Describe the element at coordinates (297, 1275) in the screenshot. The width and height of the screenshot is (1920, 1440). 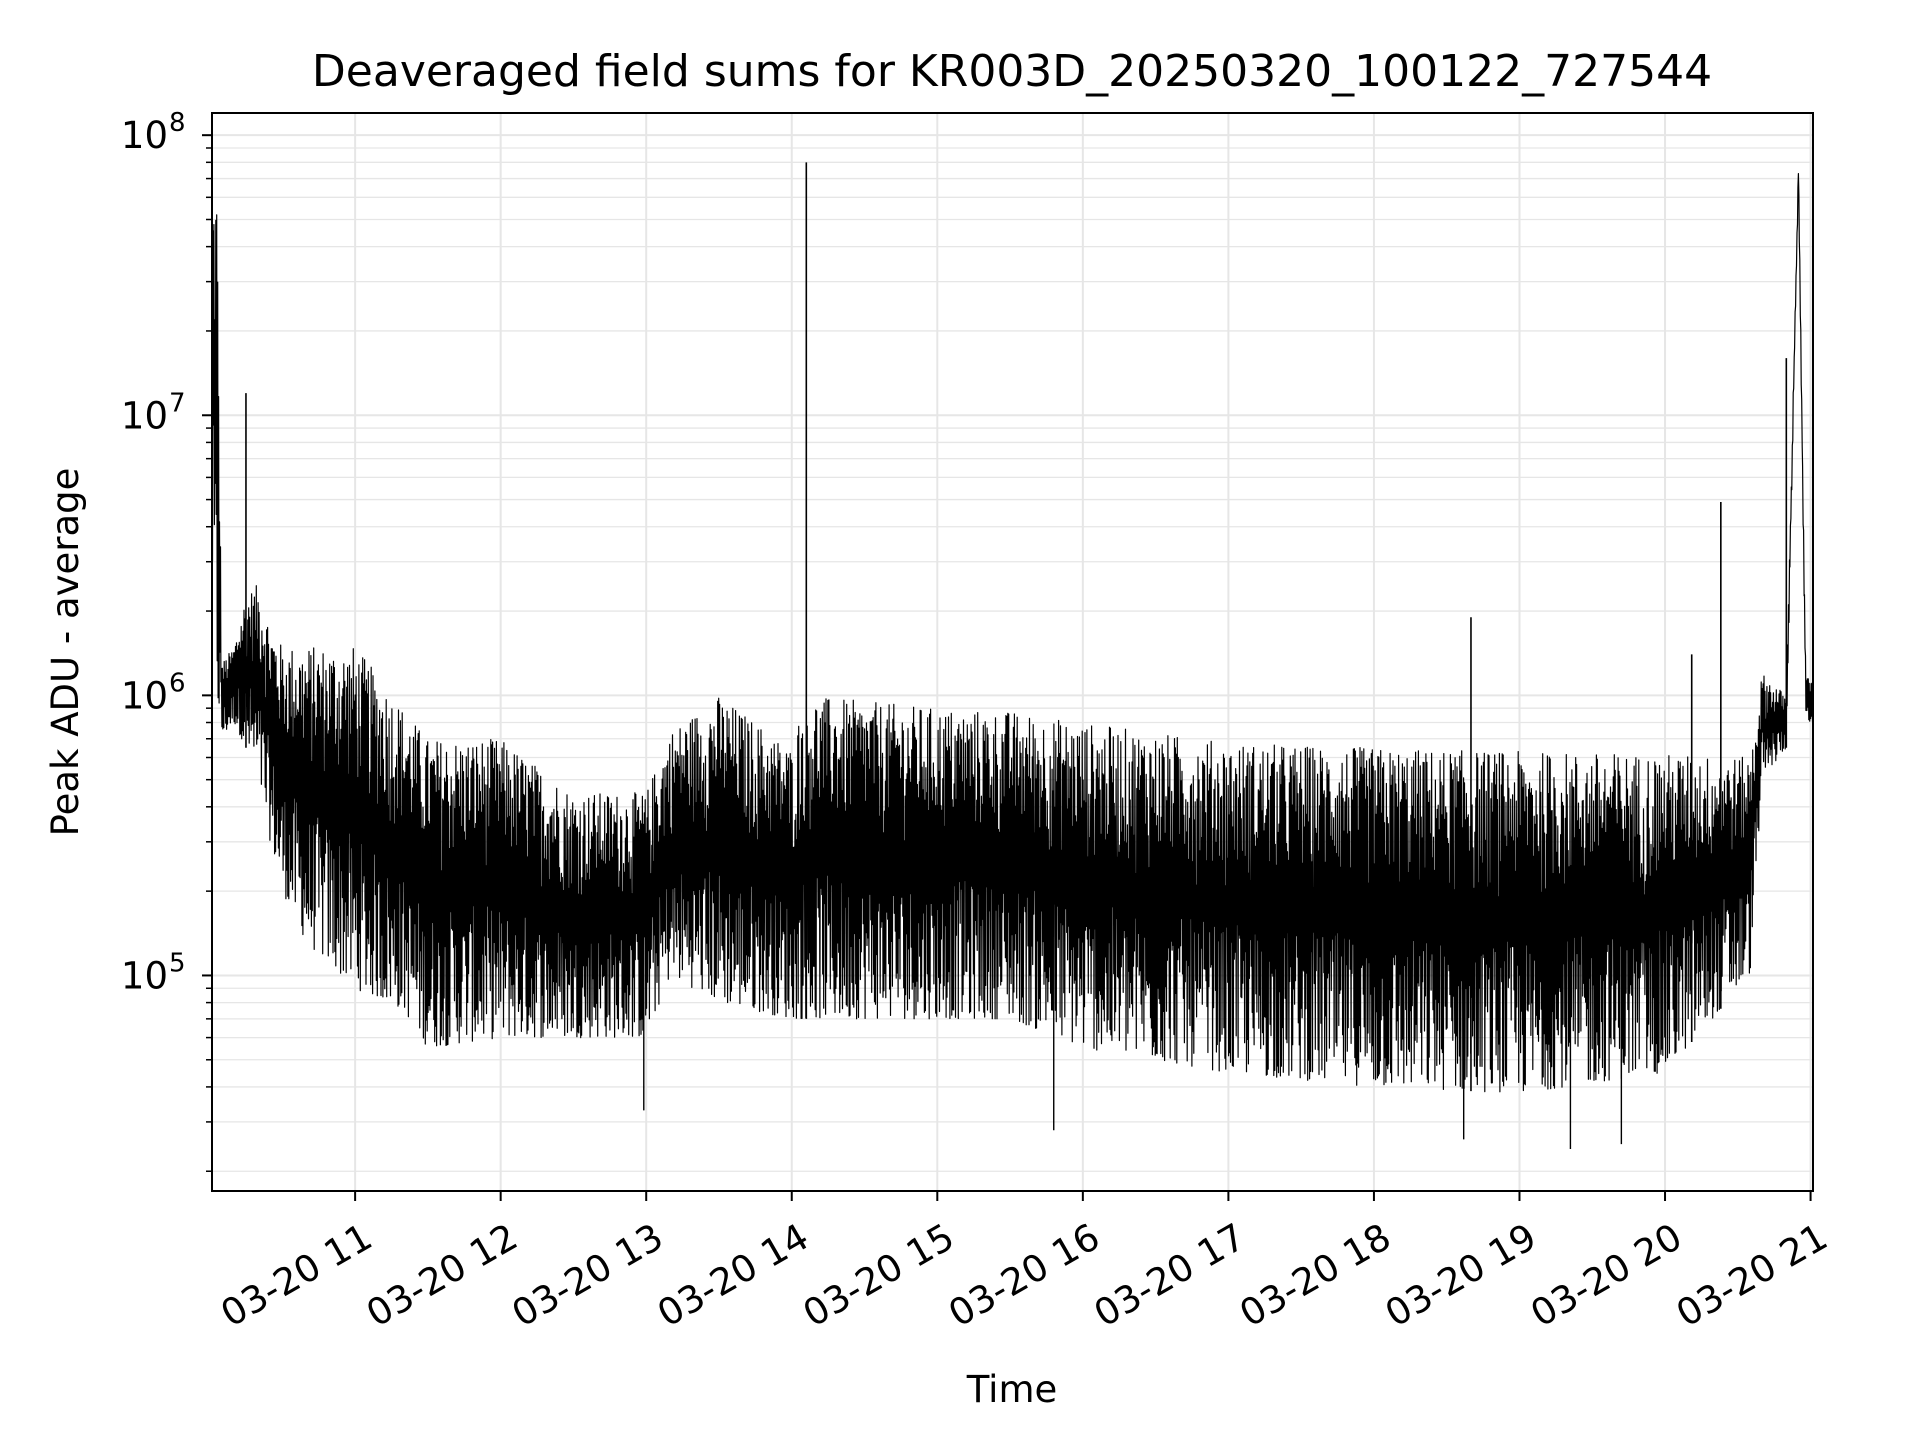
I see `x-tick-label: 03-20 11` at that location.